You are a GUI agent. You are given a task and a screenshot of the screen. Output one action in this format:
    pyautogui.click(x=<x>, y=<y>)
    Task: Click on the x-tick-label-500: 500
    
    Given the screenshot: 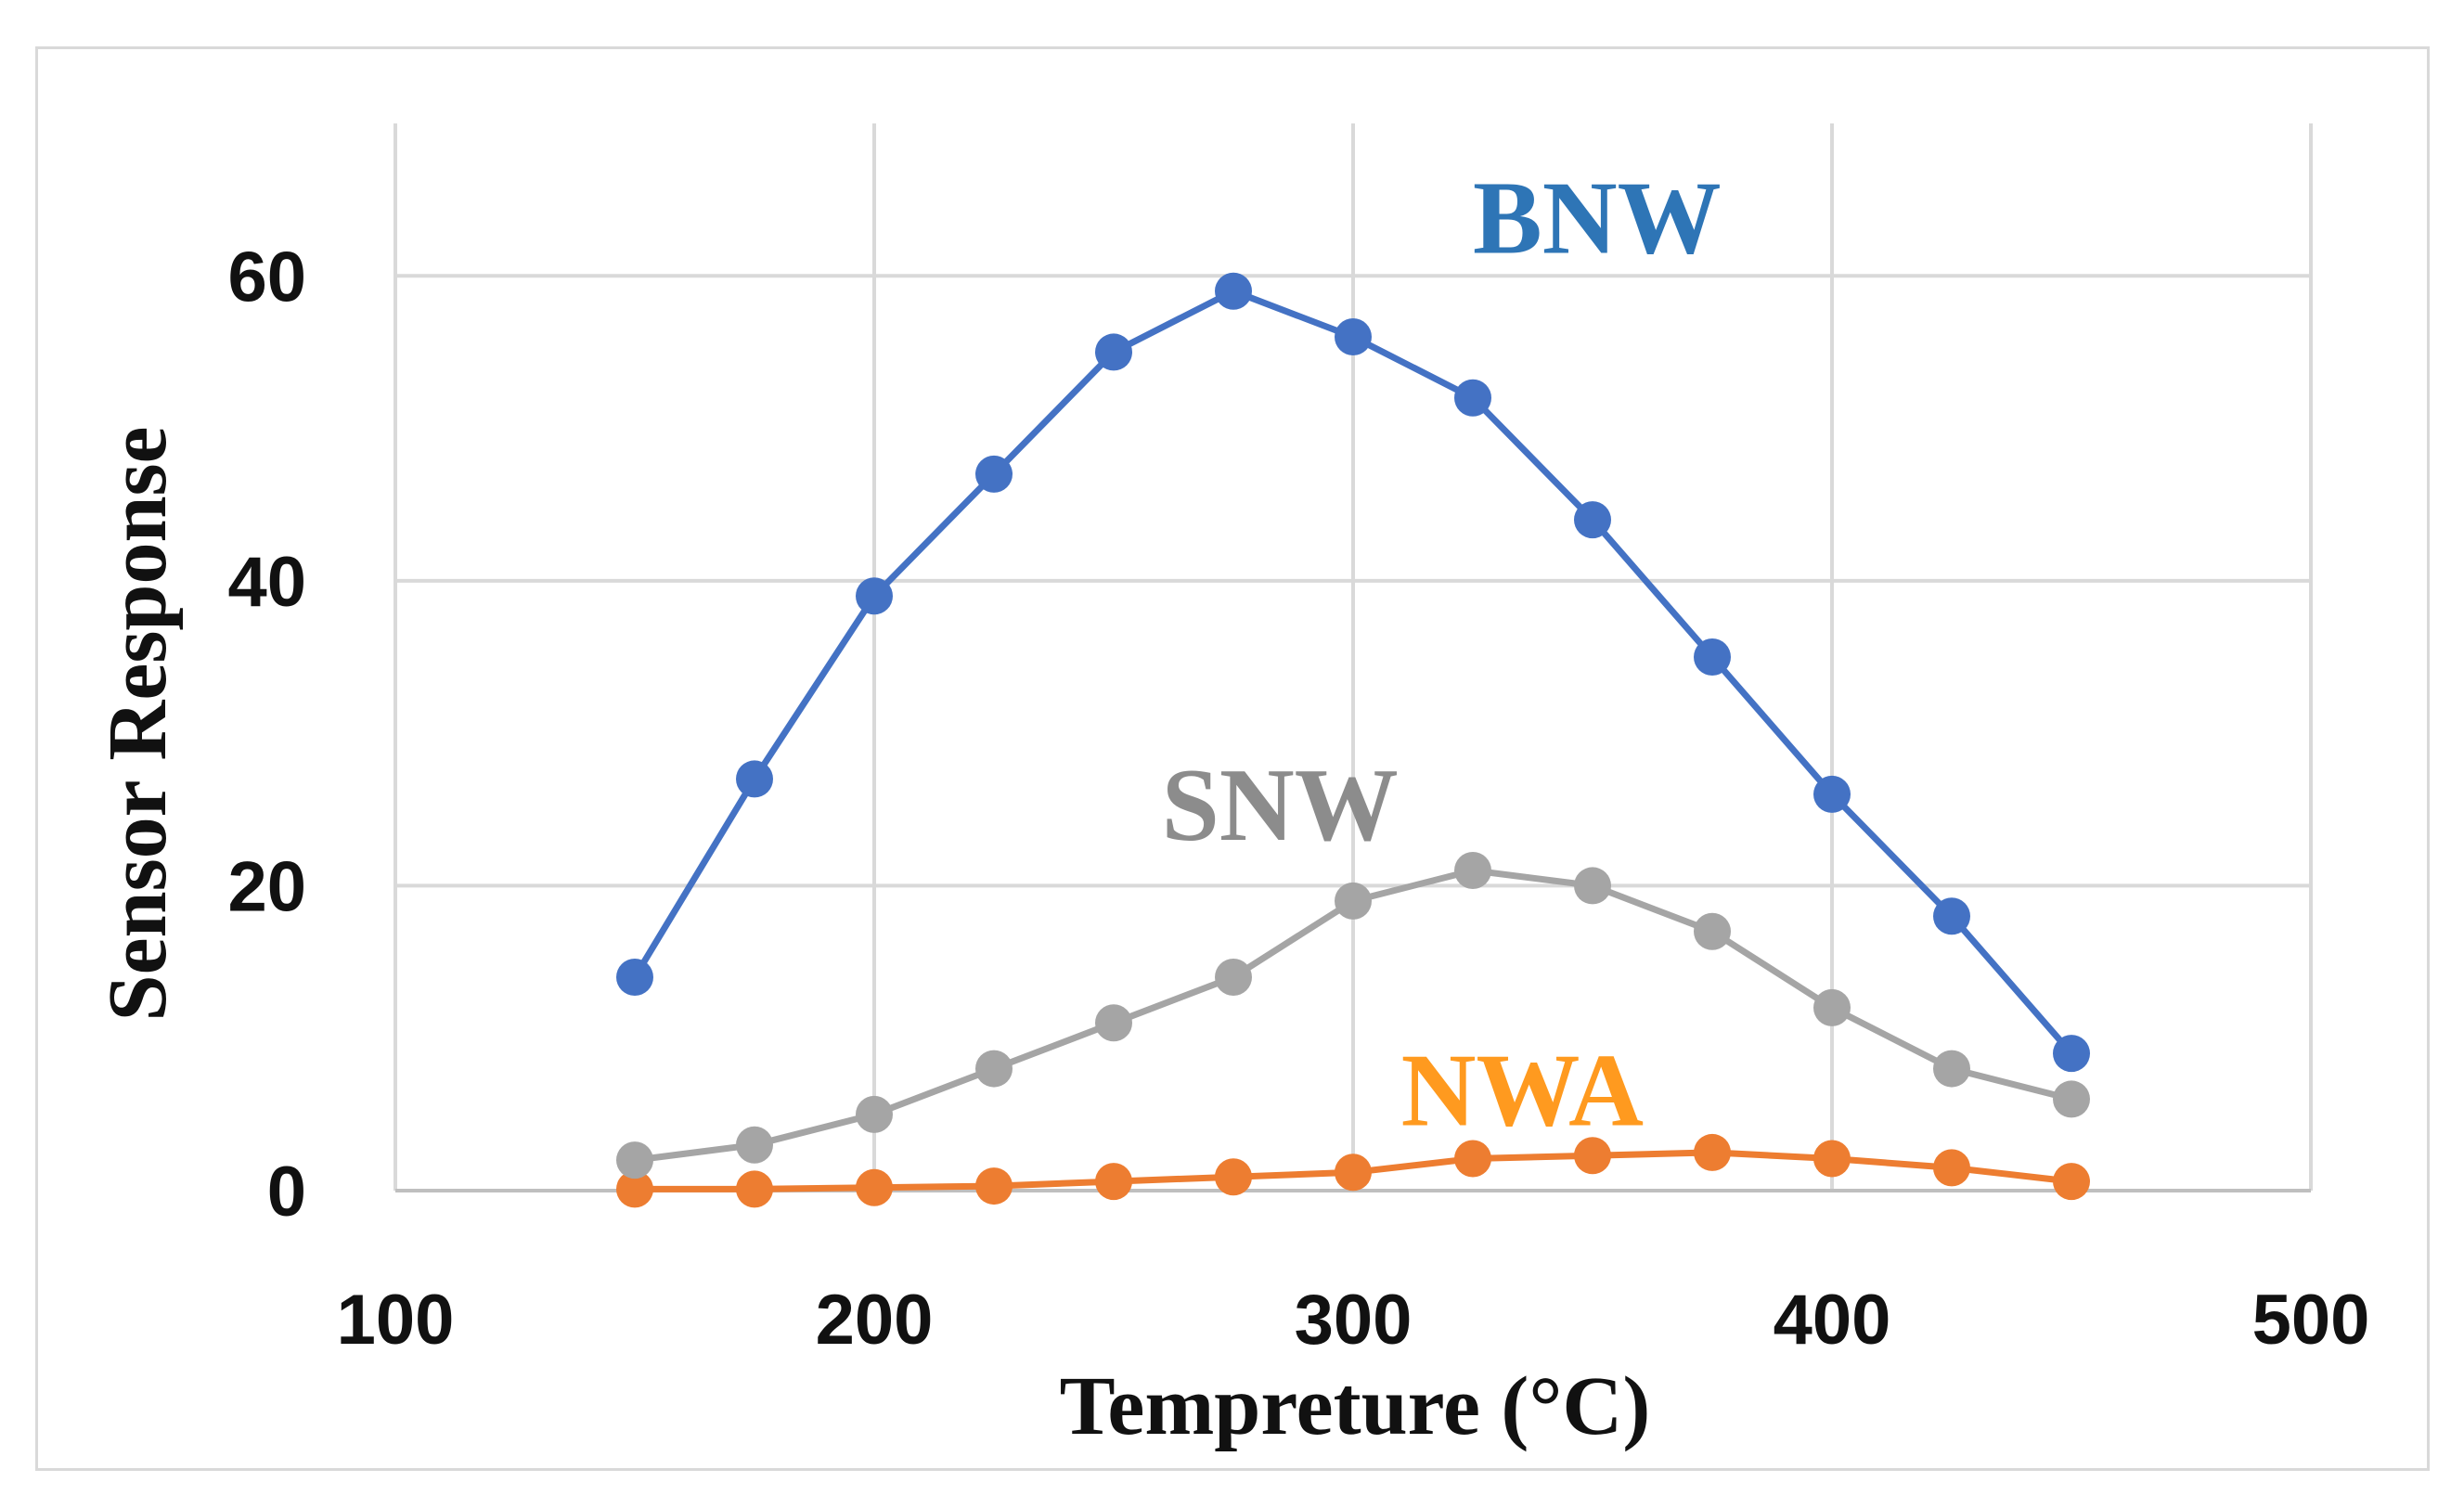 What is the action you would take?
    pyautogui.click(x=2311, y=1321)
    